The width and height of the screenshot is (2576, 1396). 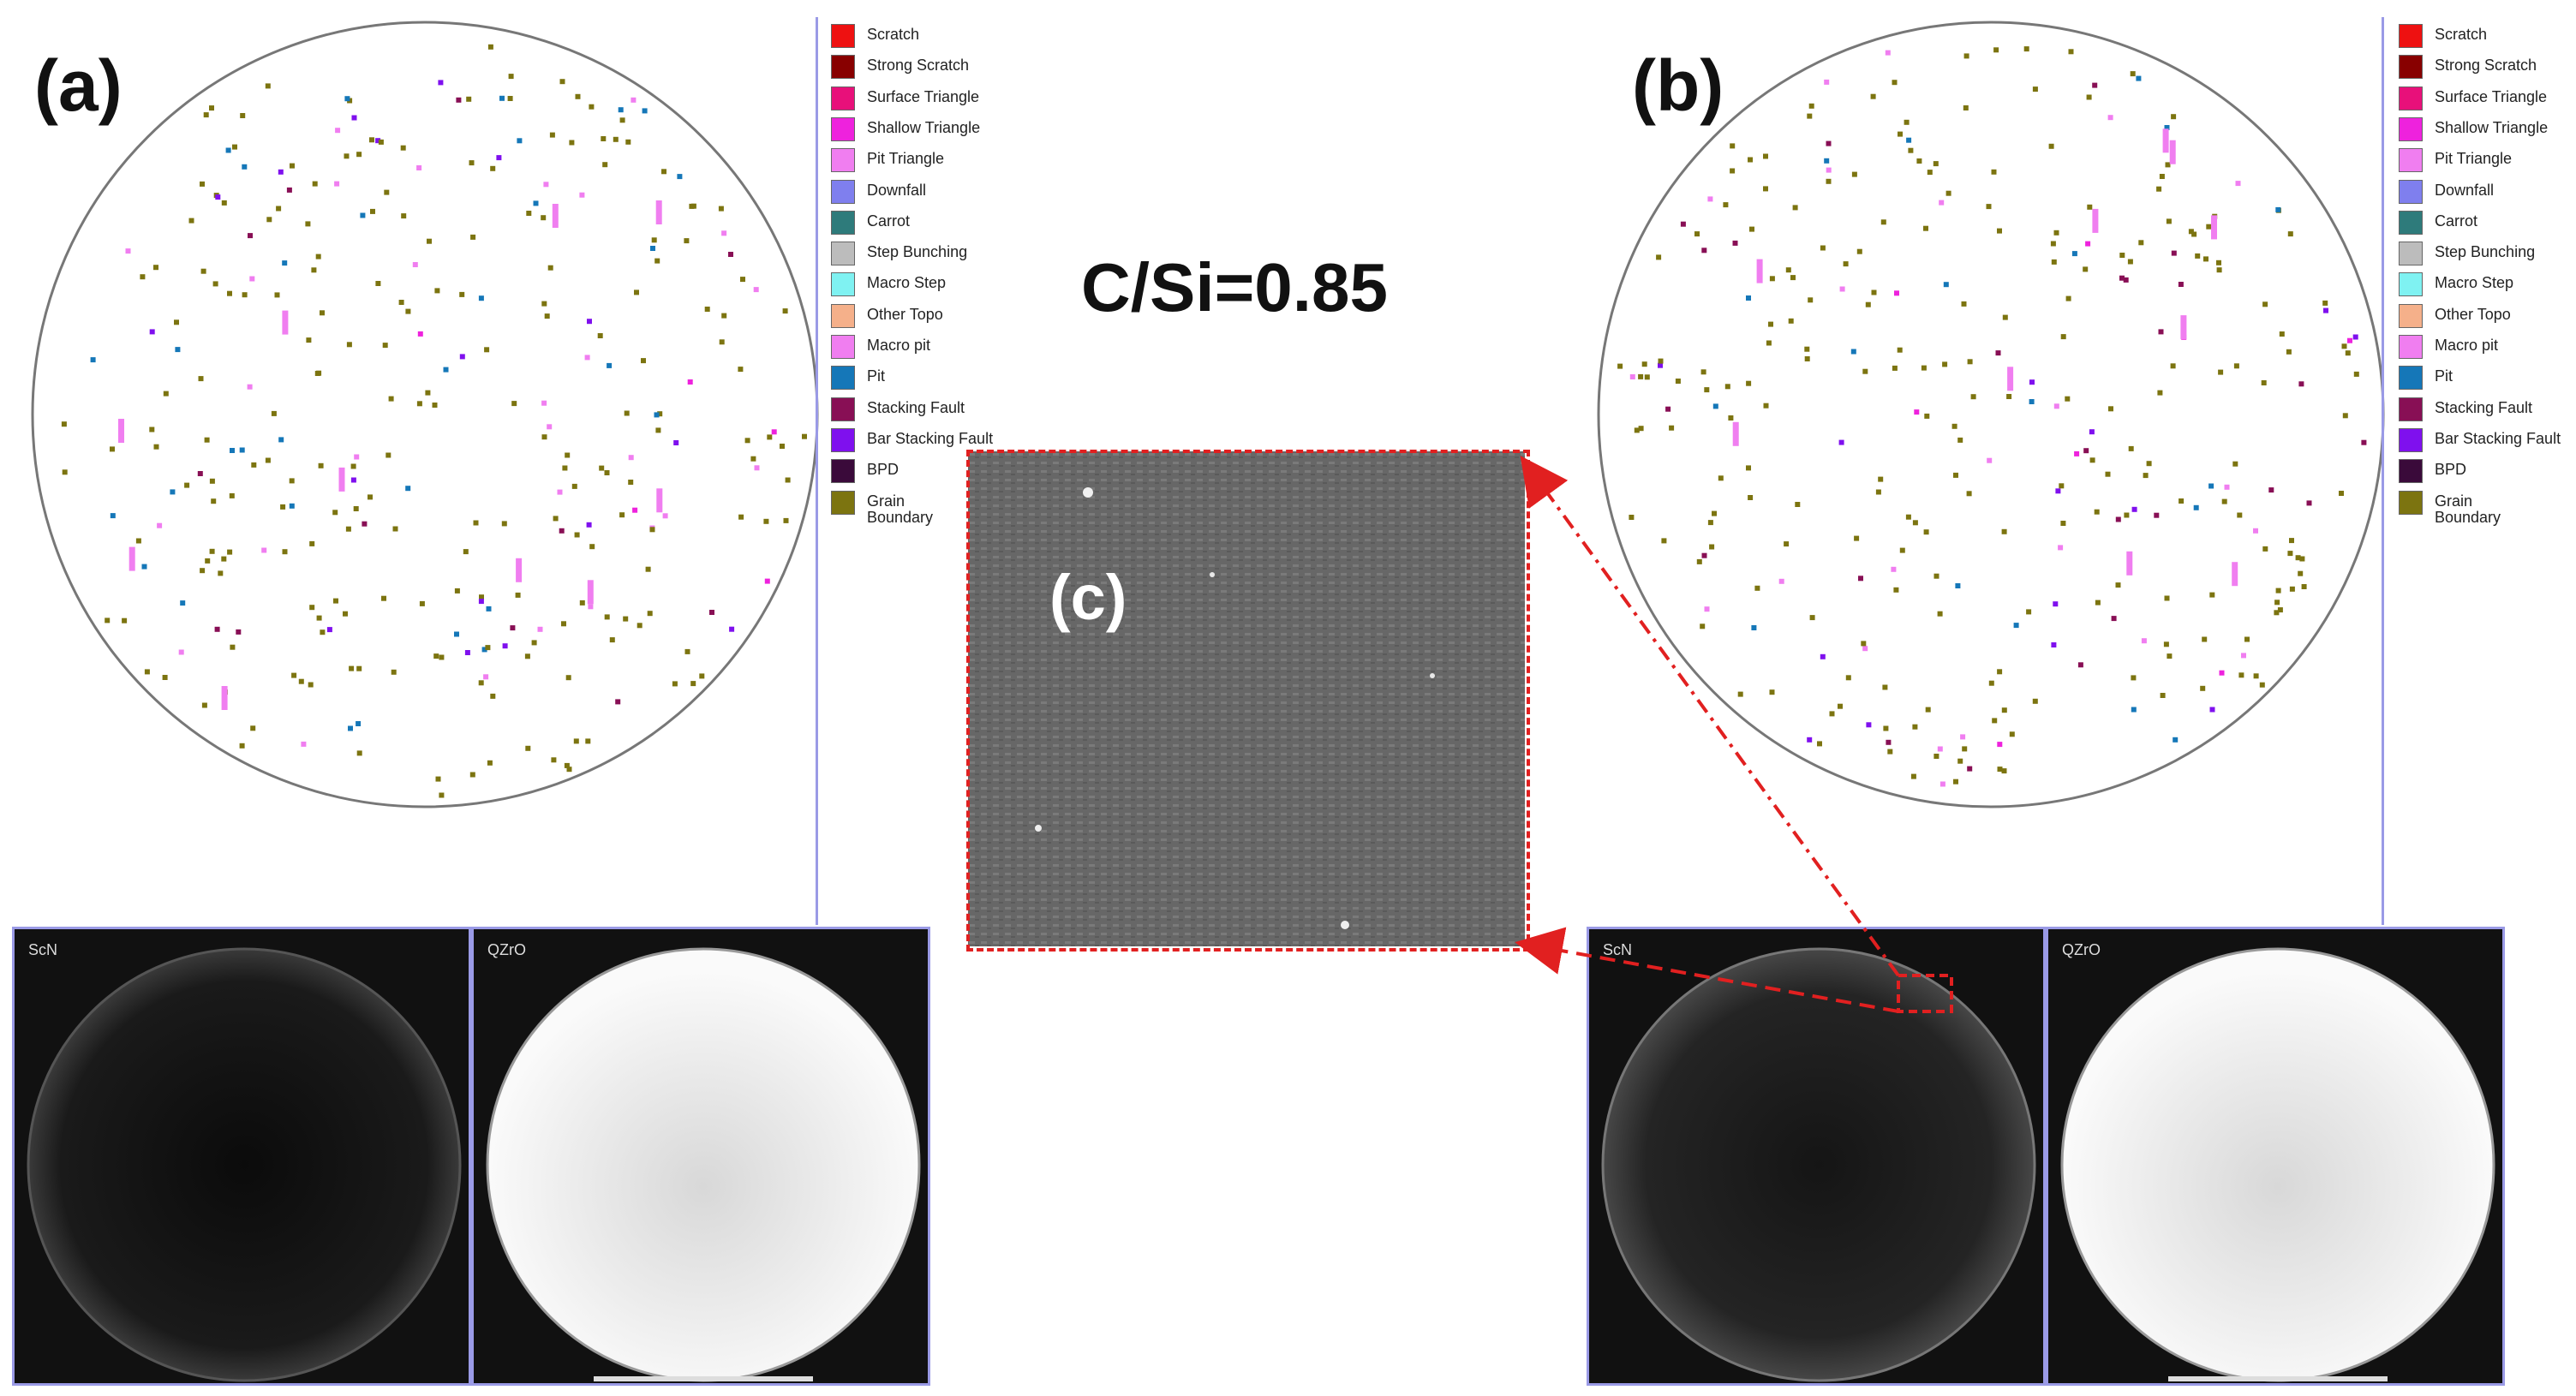 I want to click on legend-label: Surface Triangle, so click(x=924, y=96).